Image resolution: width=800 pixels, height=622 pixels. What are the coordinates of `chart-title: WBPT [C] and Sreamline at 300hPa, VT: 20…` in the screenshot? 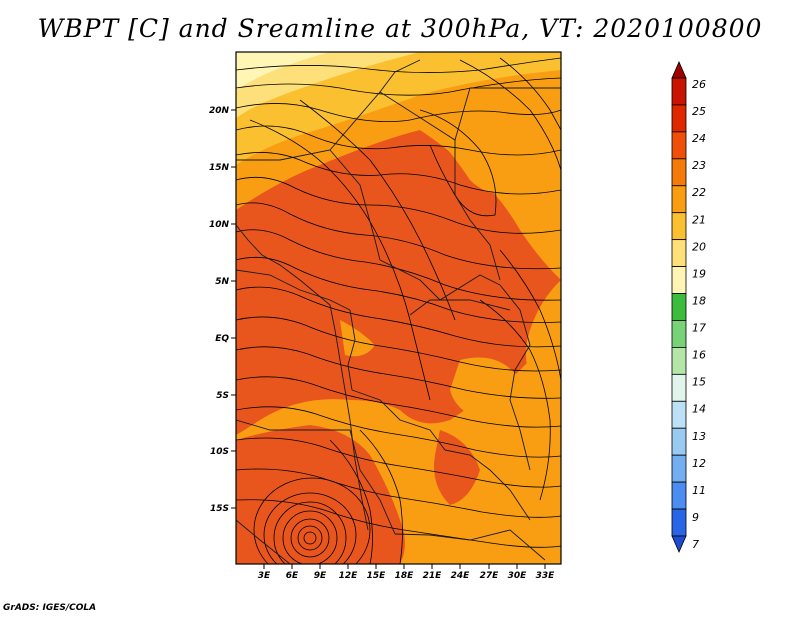 It's located at (400, 28).